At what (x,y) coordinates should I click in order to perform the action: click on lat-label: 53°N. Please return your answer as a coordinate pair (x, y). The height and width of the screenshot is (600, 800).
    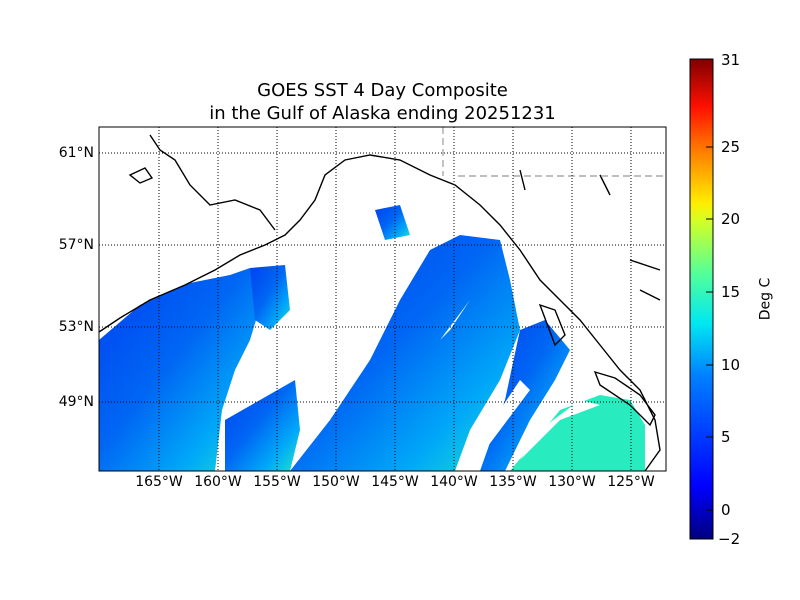
    Looking at the image, I should click on (76, 327).